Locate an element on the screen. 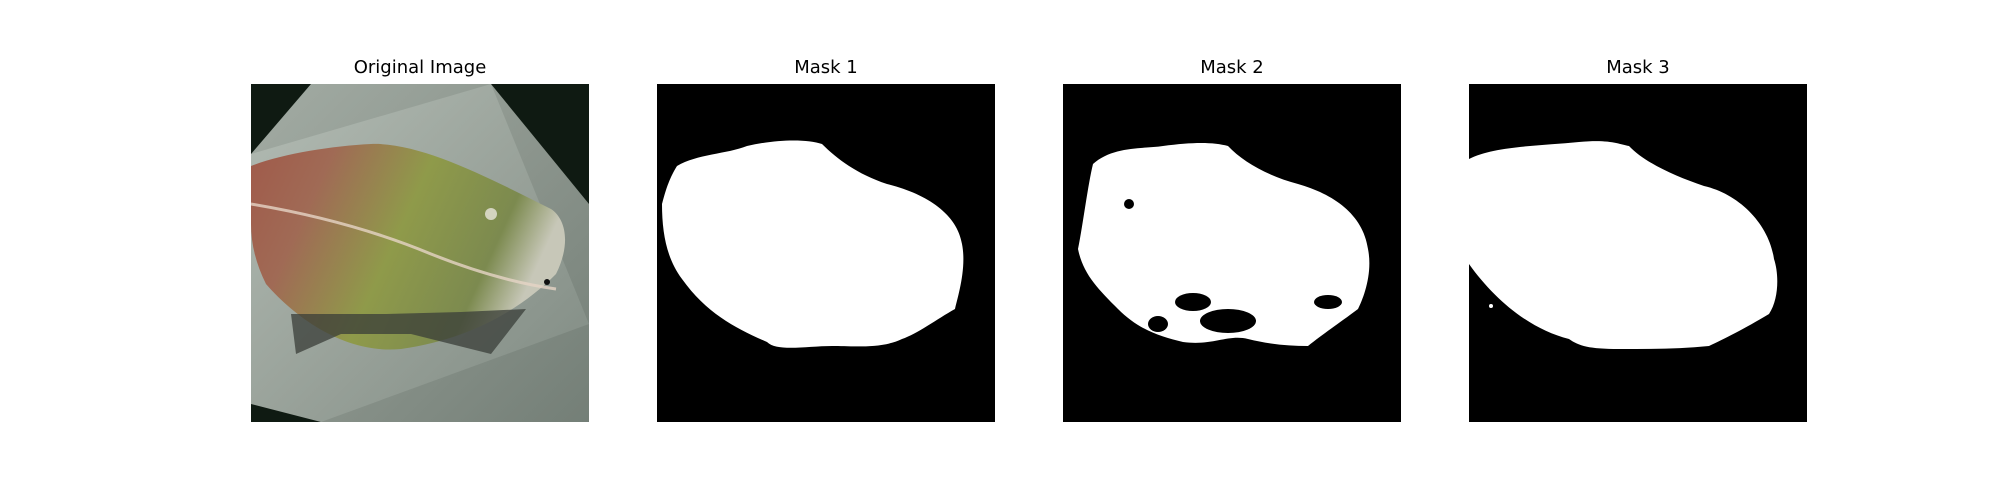 This screenshot has height=500, width=2000. panel-title: Original Image is located at coordinates (420, 67).